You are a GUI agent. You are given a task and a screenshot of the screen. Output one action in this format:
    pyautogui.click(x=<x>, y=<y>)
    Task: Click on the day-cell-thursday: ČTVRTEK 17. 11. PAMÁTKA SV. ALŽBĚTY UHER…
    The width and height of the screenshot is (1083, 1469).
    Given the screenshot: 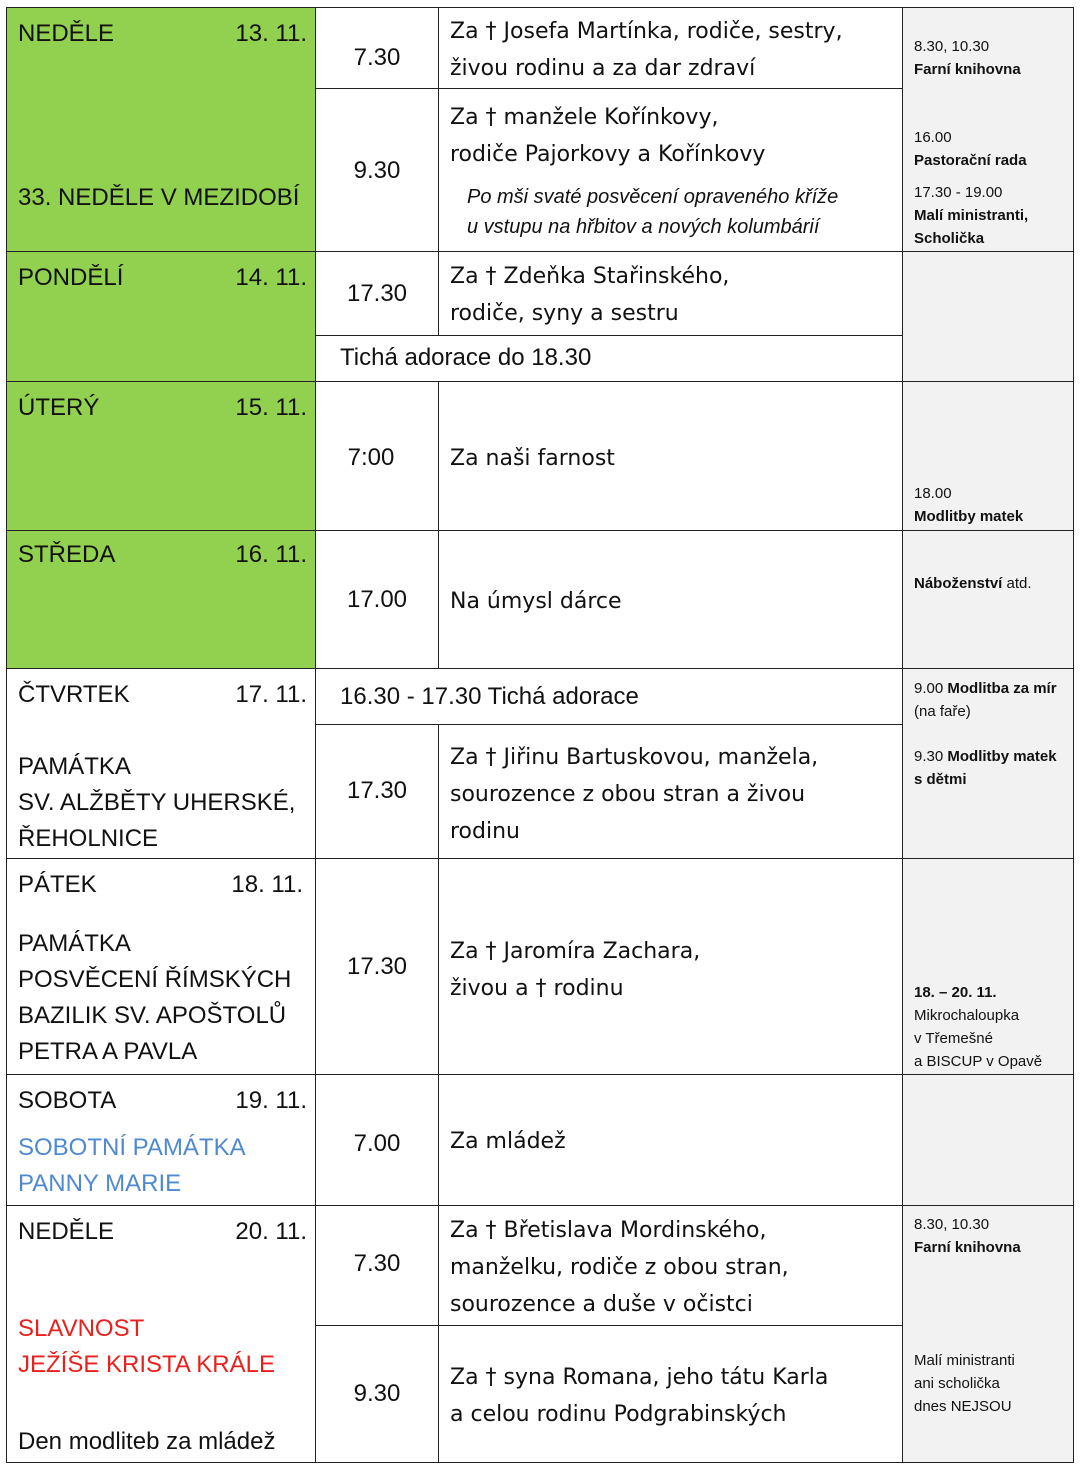 What is the action you would take?
    pyautogui.click(x=161, y=763)
    